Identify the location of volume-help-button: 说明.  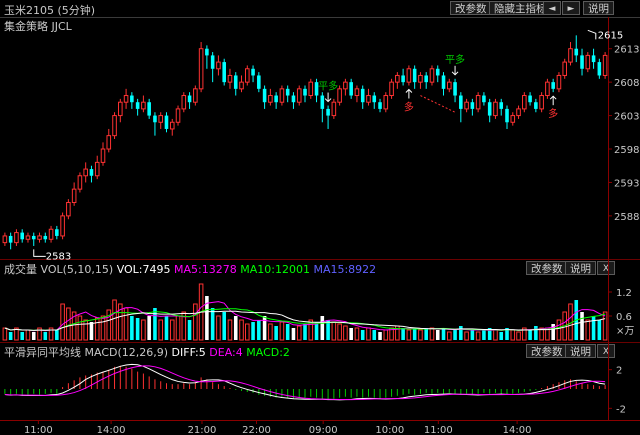
(580, 268).